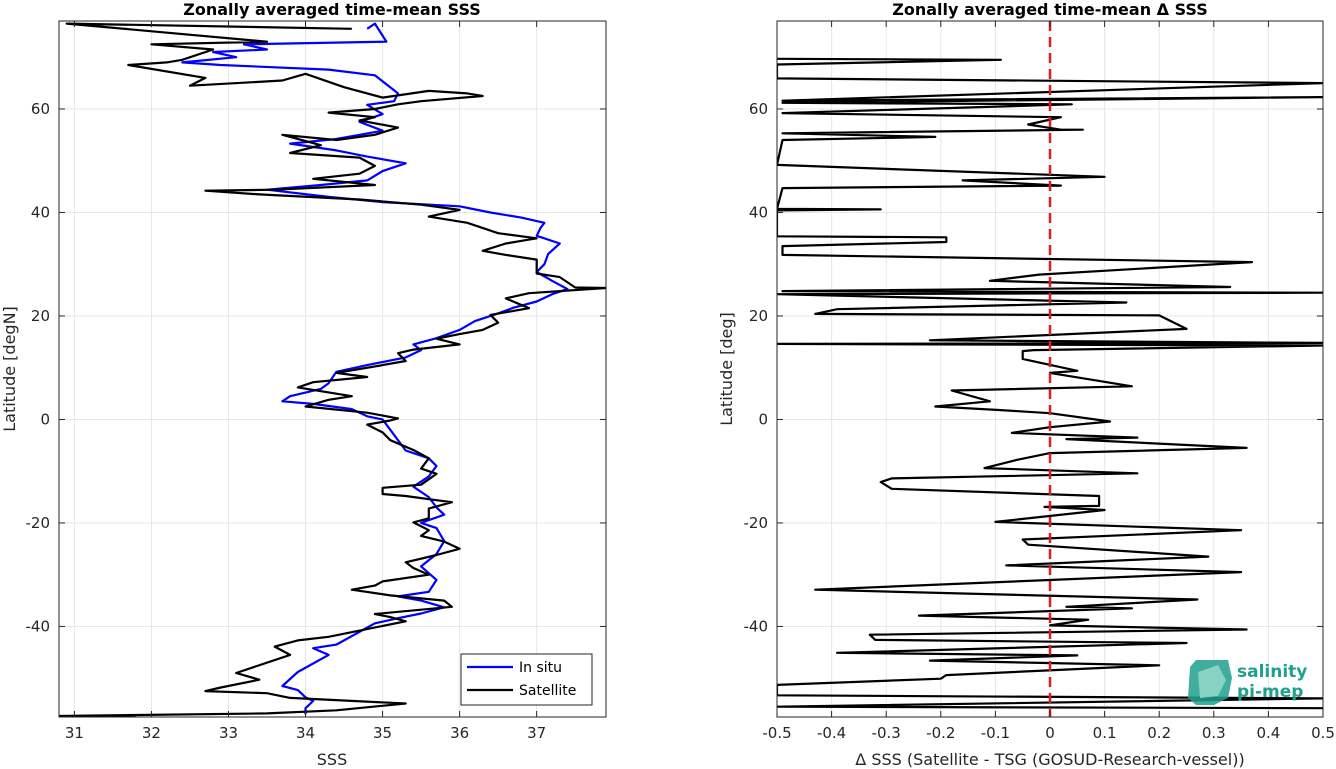 This screenshot has height=769, width=1336. Describe the element at coordinates (758, 212) in the screenshot. I see `right-y-tick-label: 40` at that location.